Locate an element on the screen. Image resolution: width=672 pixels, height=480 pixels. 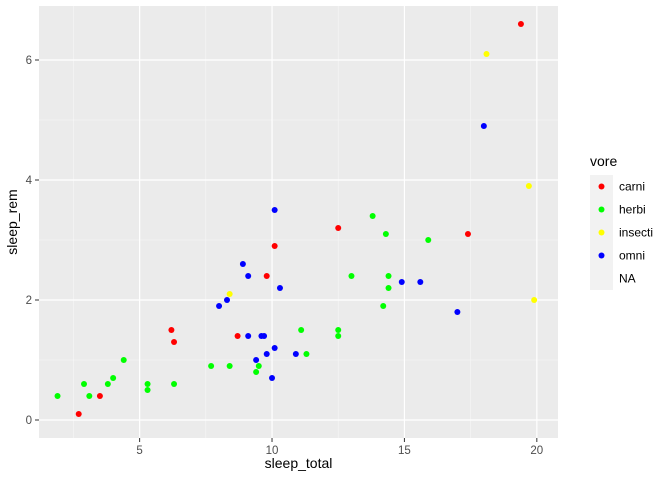
y-tick-label: 0 is located at coordinates (29, 421).